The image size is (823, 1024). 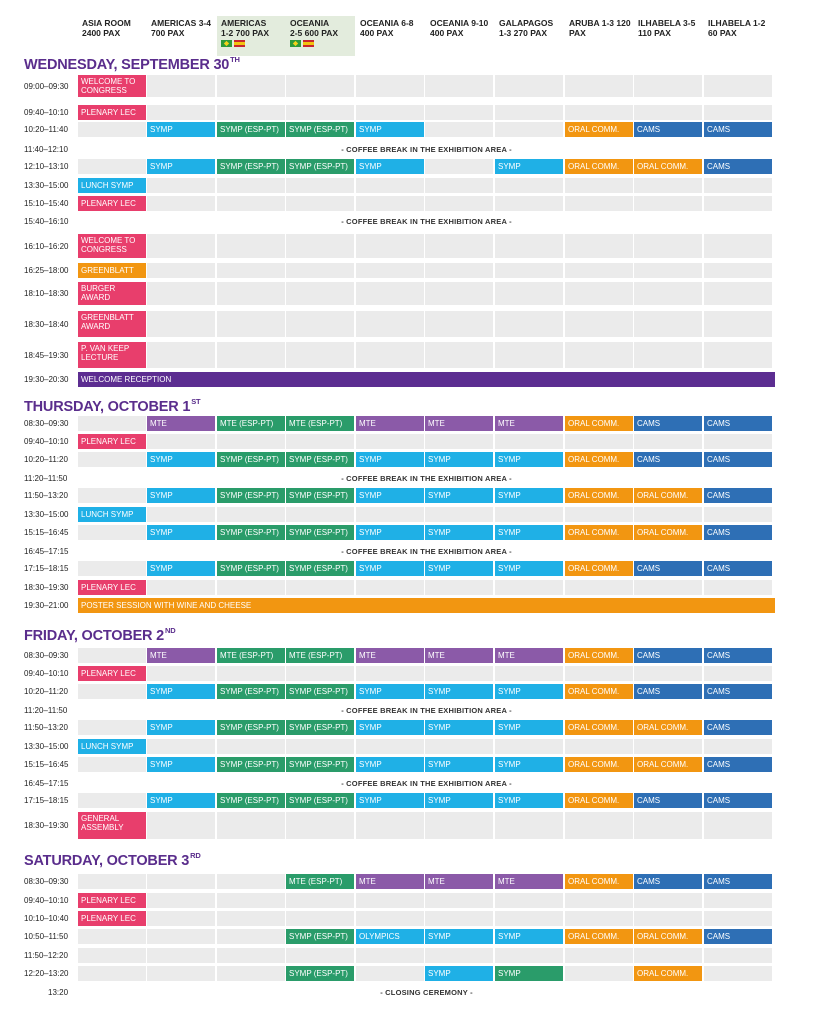 What do you see at coordinates (426, 605) in the screenshot?
I see `event-banner: POSTER SESSION WITH WINE AND CHEESE` at bounding box center [426, 605].